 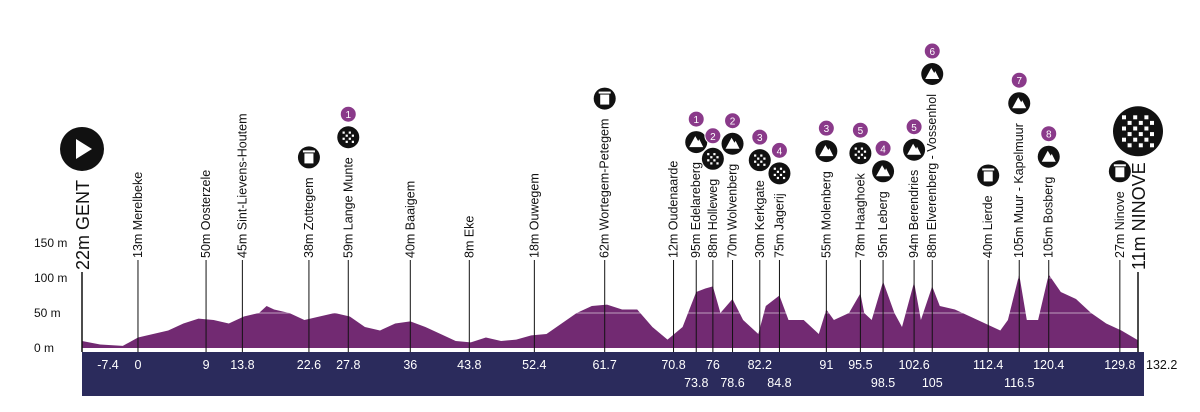 I want to click on badge-number: 5, so click(x=914, y=128).